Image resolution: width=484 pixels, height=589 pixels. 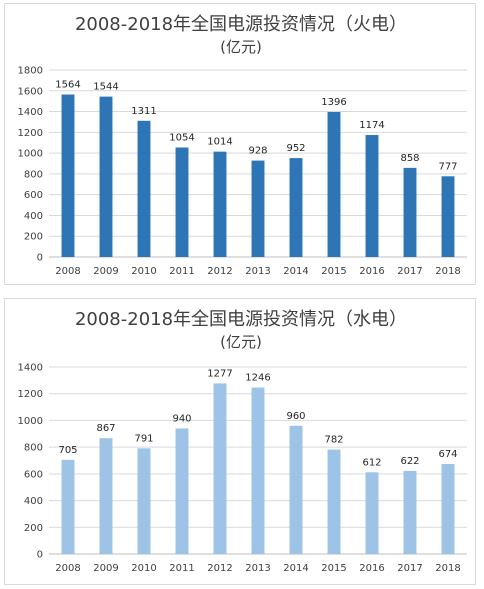 What do you see at coordinates (241, 24) in the screenshot?
I see `chart-title: 2008-2018年全国电源投资情况（火电）` at bounding box center [241, 24].